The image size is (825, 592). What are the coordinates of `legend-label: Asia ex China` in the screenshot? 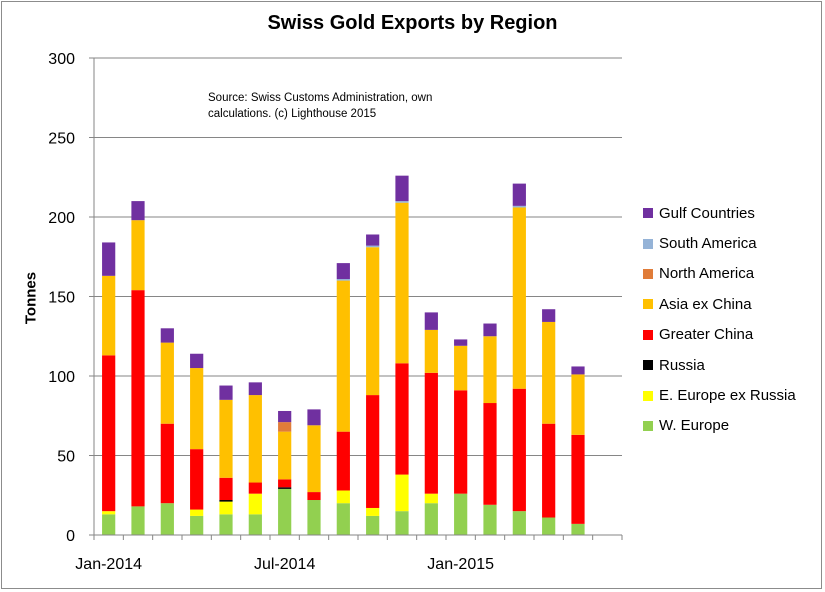 It's located at (705, 304).